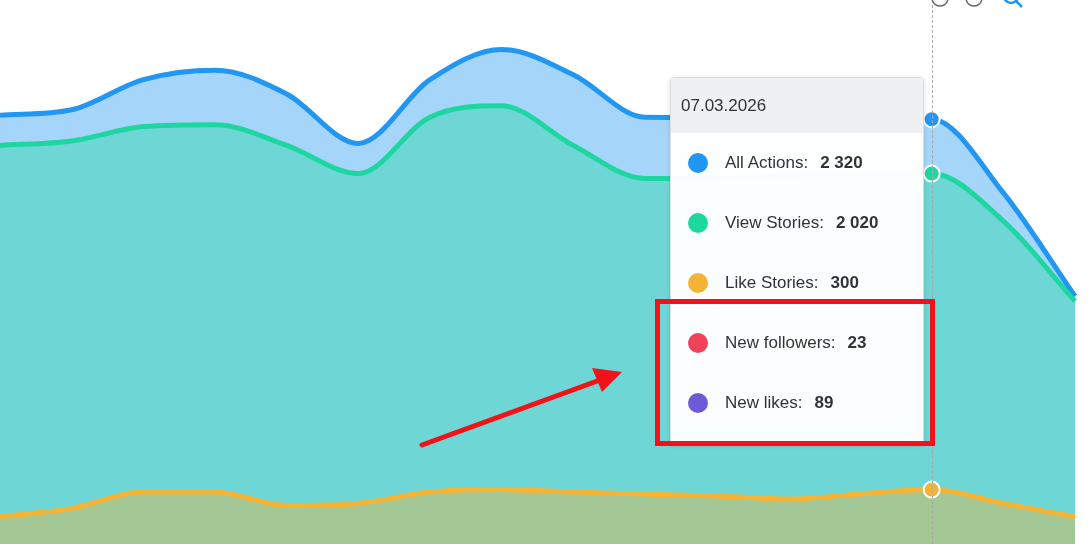 This screenshot has width=1088, height=544. I want to click on legend-label: Like Stories:, so click(772, 283).